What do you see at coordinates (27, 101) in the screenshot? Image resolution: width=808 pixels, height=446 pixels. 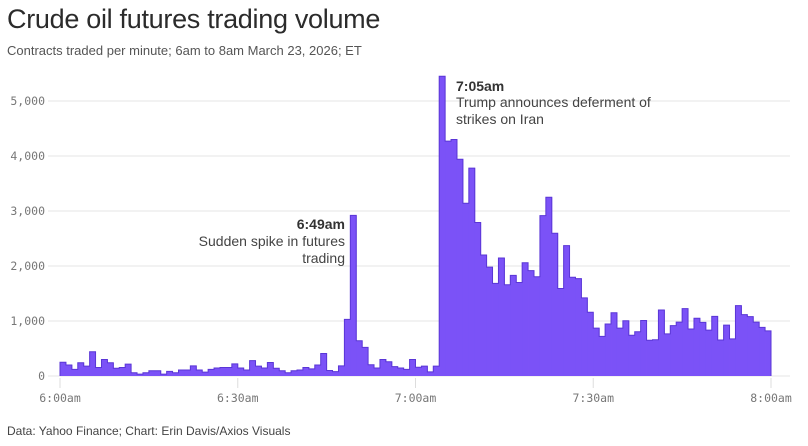 I see `y-tick-label: 5,000` at bounding box center [27, 101].